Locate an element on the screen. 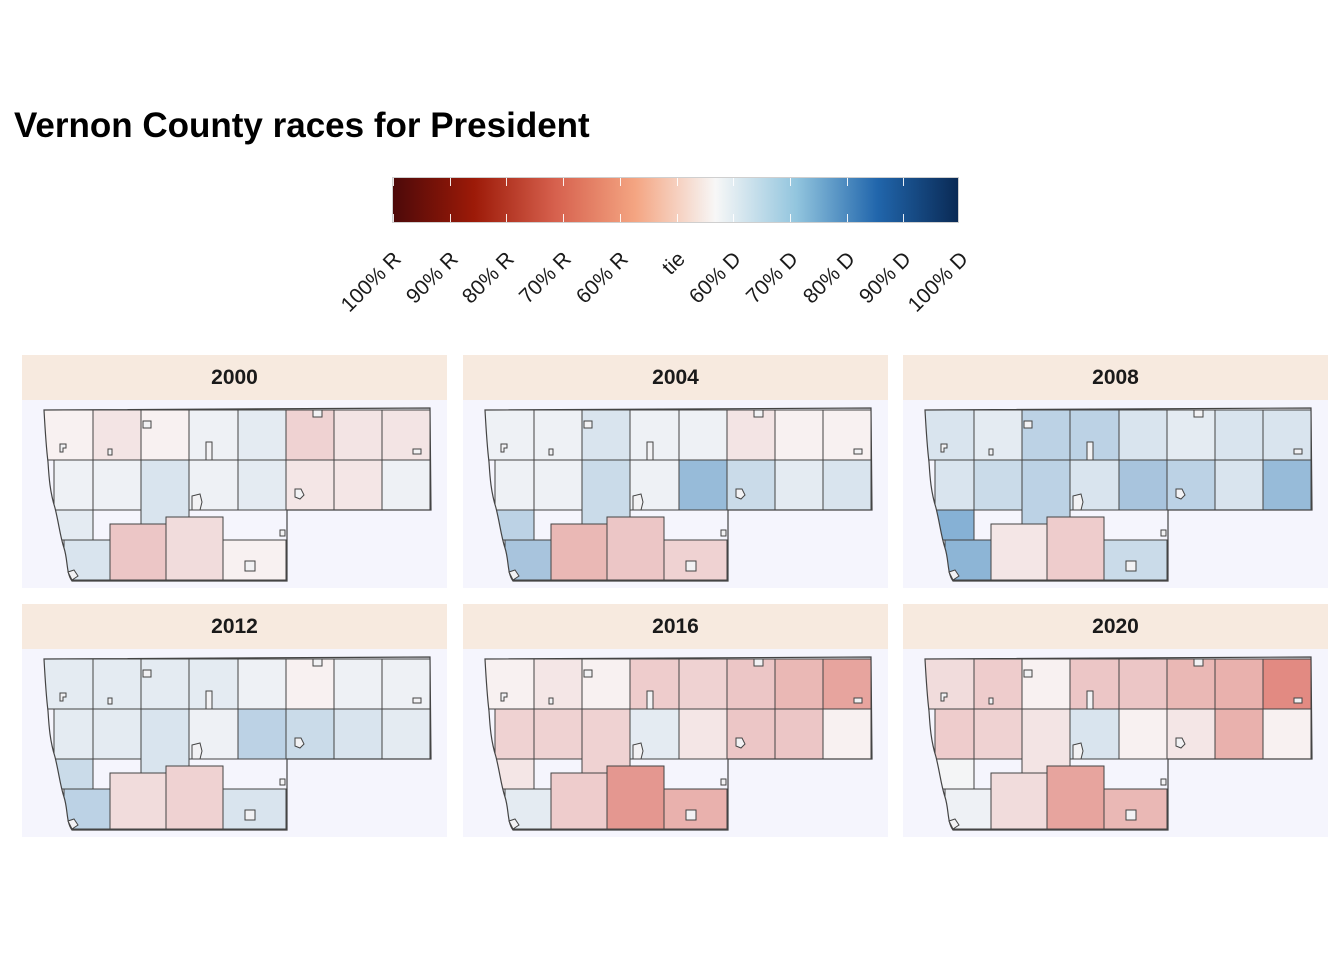 The height and width of the screenshot is (960, 1344). scale-label: 80% R is located at coordinates (489, 278).